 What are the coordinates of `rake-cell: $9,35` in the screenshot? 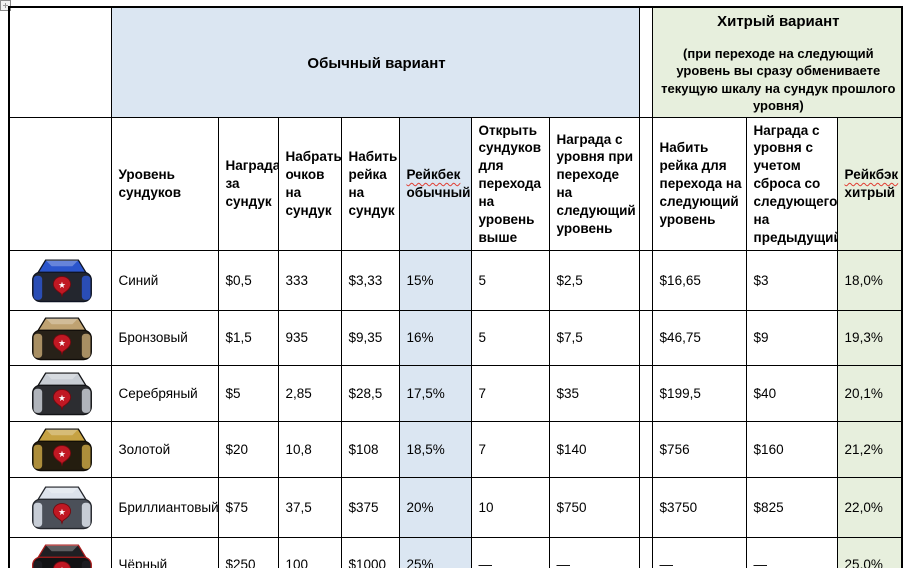 It's located at (370, 337).